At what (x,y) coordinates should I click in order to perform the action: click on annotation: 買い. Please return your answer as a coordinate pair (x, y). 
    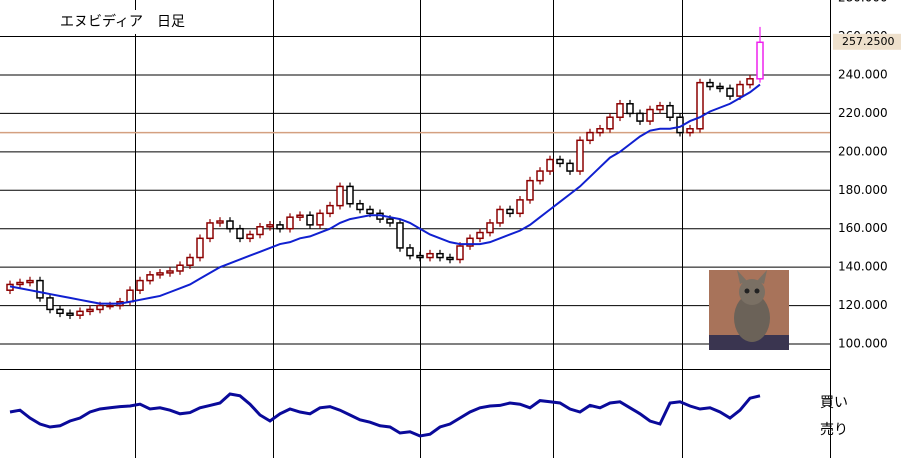
    Looking at the image, I should click on (834, 403).